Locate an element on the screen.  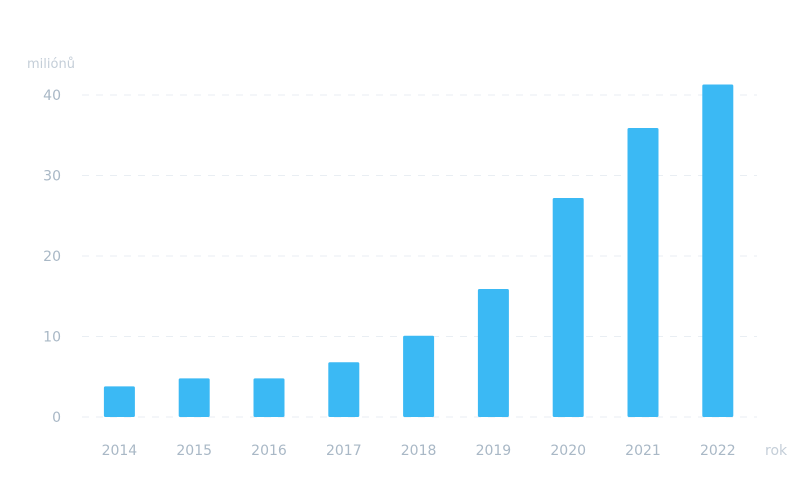
bar-2017 is located at coordinates (344, 389).